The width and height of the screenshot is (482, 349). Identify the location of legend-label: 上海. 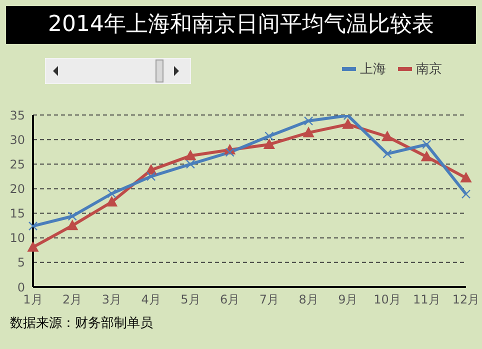
(372, 69).